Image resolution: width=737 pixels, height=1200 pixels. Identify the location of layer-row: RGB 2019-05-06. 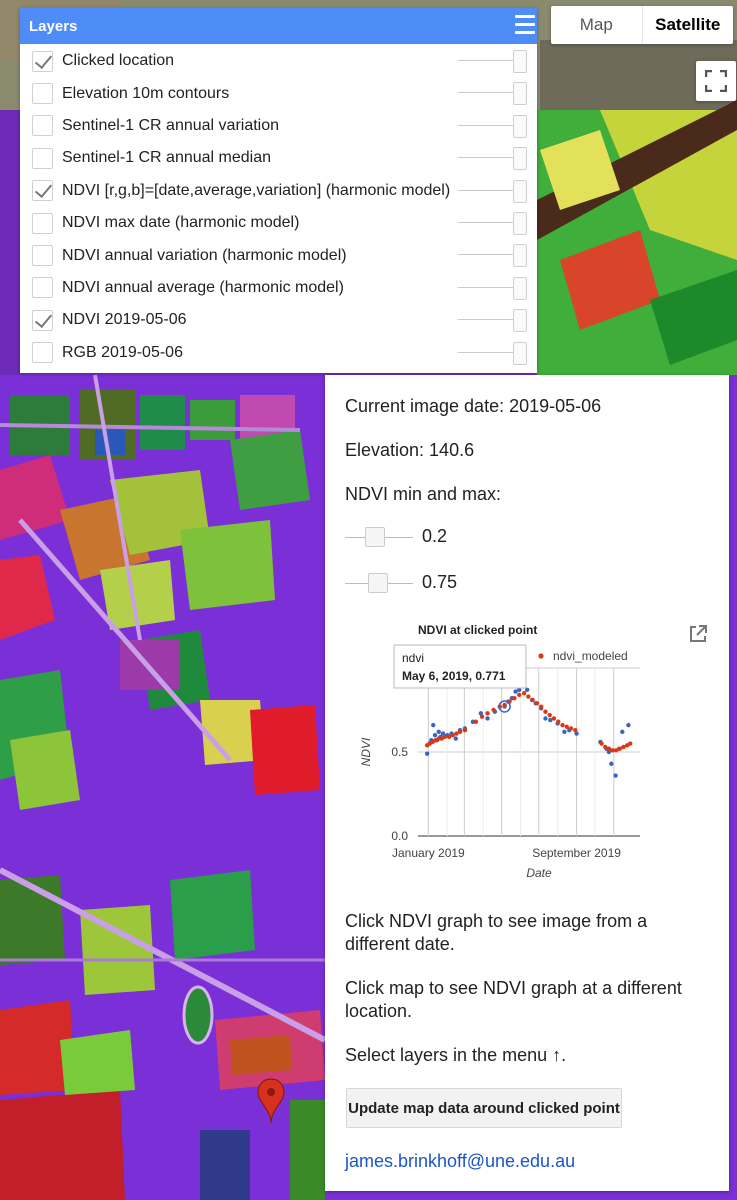
(278, 353).